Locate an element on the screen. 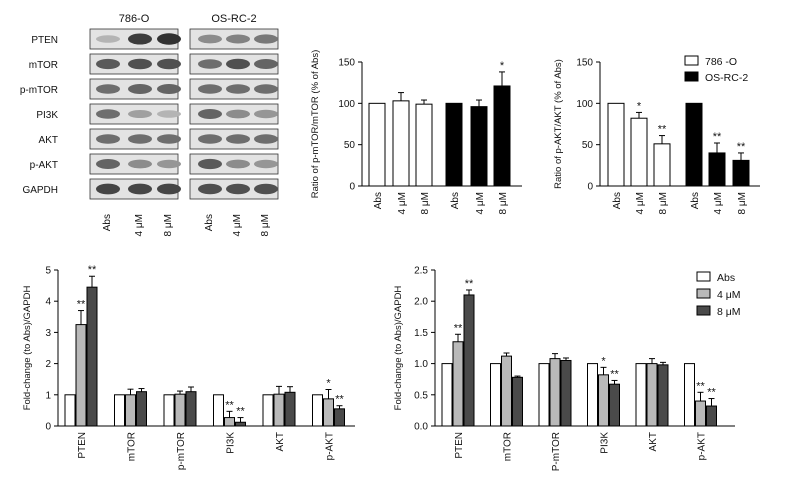  legend-label: 8 μM is located at coordinates (729, 312).